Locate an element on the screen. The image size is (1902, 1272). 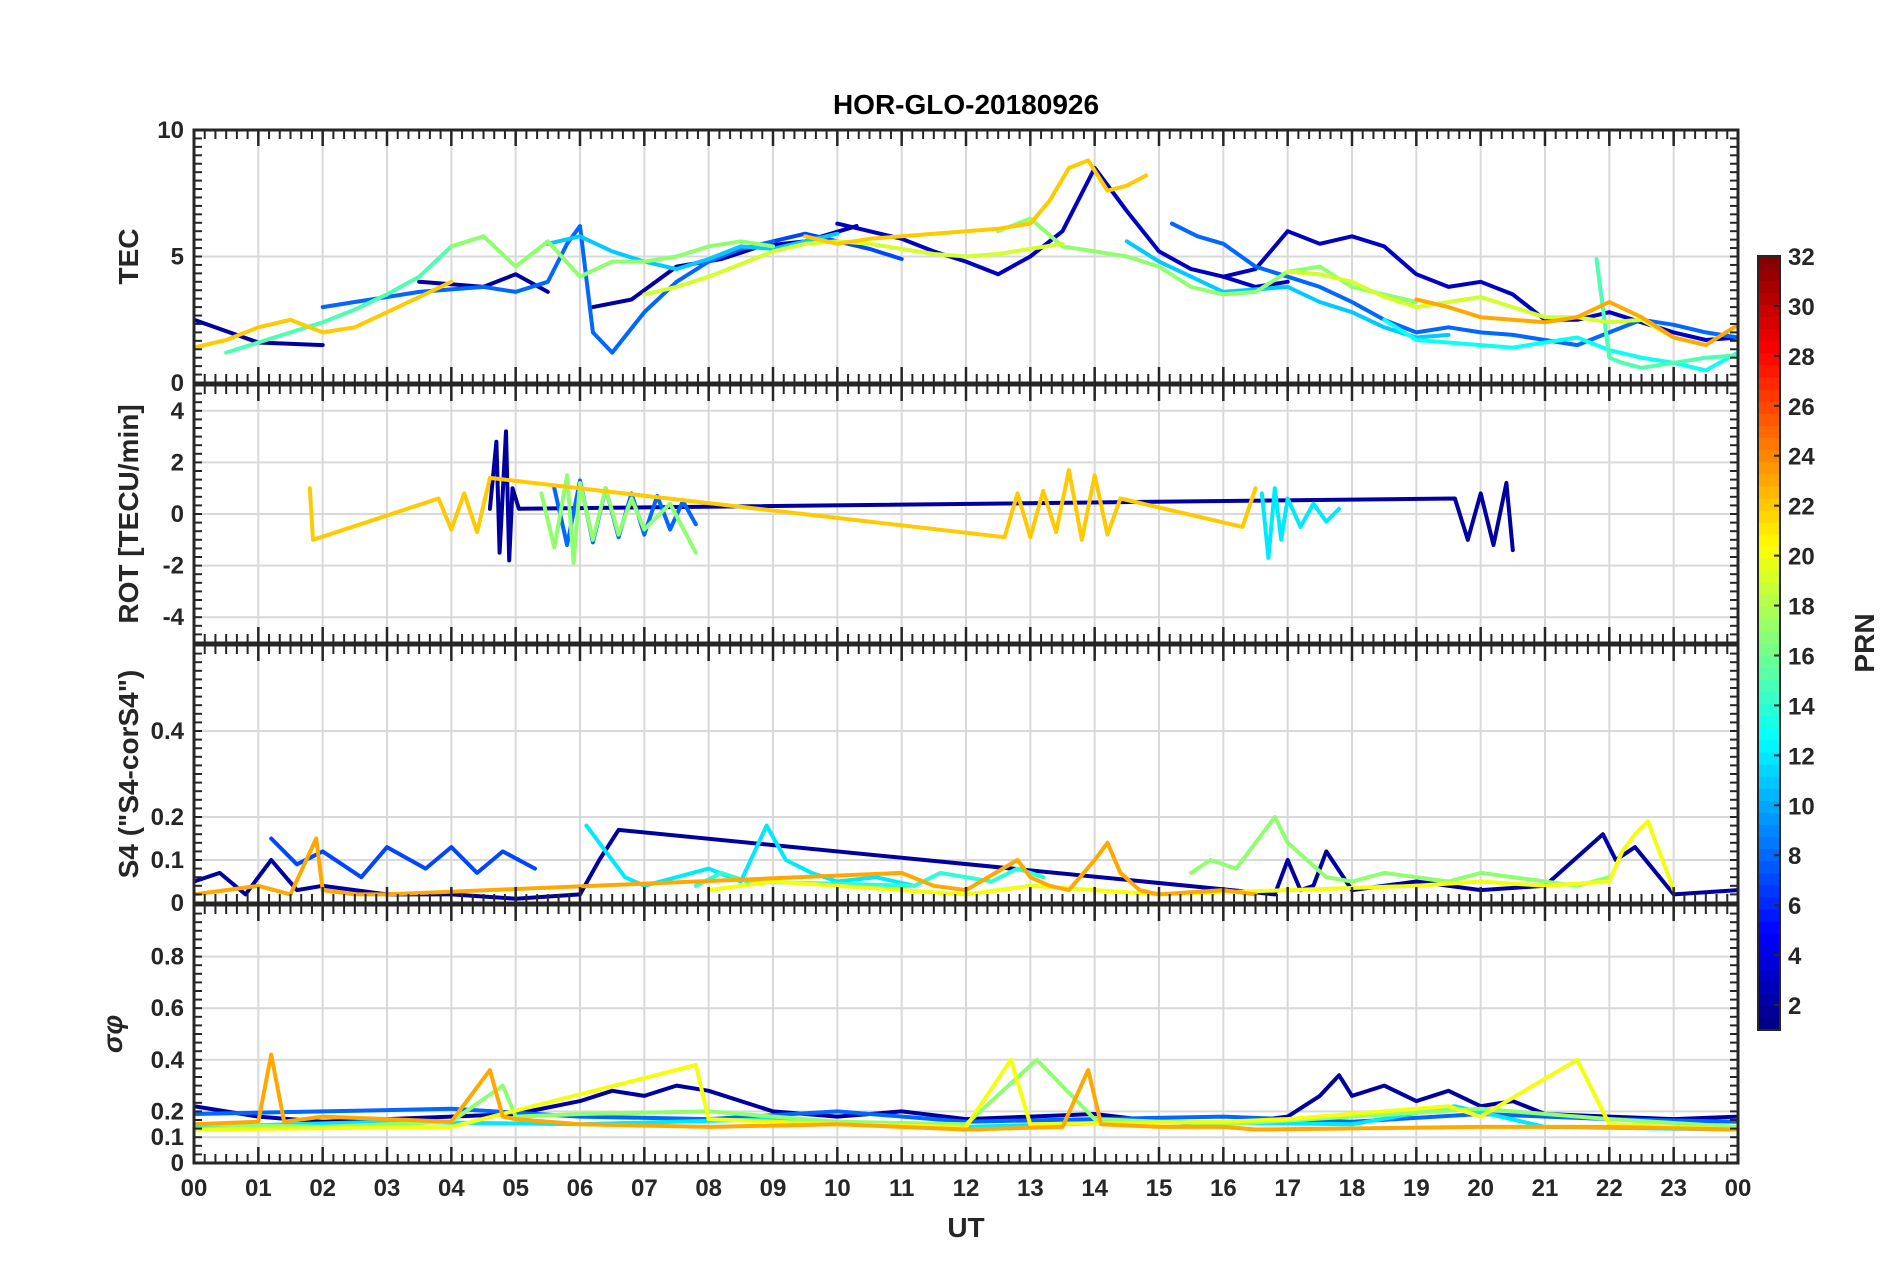
y-tick-label: 0.8 is located at coordinates (167, 957).